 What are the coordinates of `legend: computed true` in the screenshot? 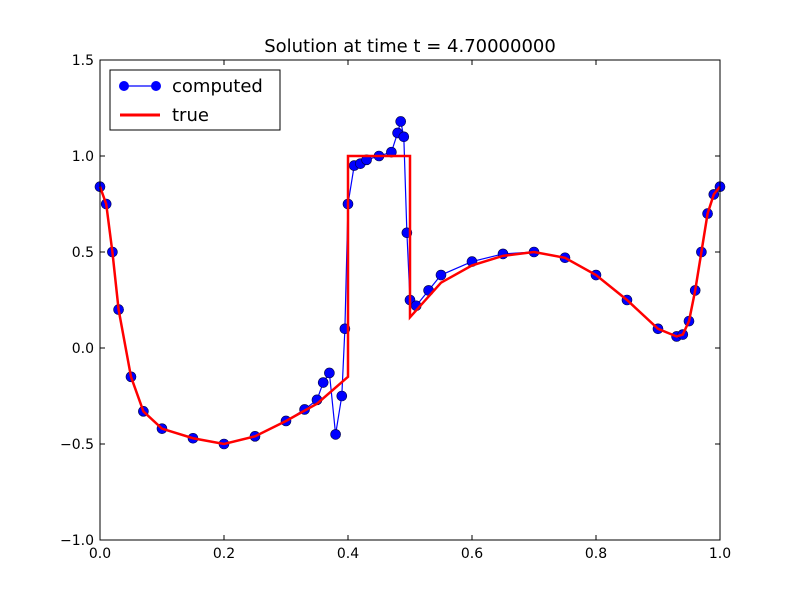 It's located at (195, 100).